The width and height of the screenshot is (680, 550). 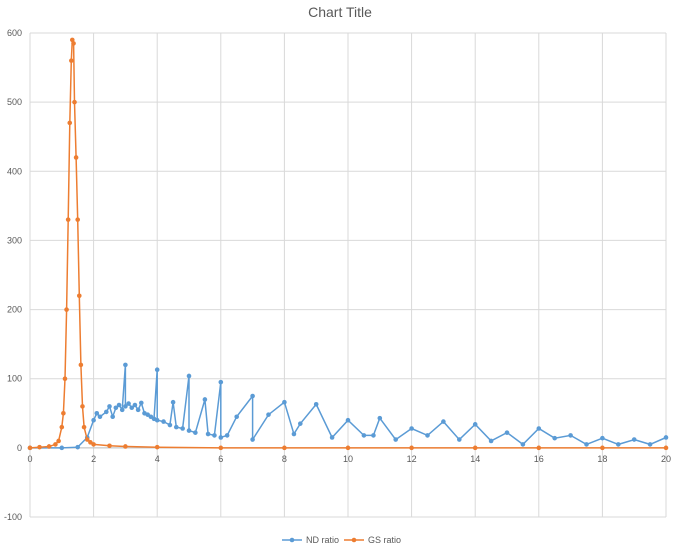 I want to click on y-tick-label: 100, so click(x=14, y=379).